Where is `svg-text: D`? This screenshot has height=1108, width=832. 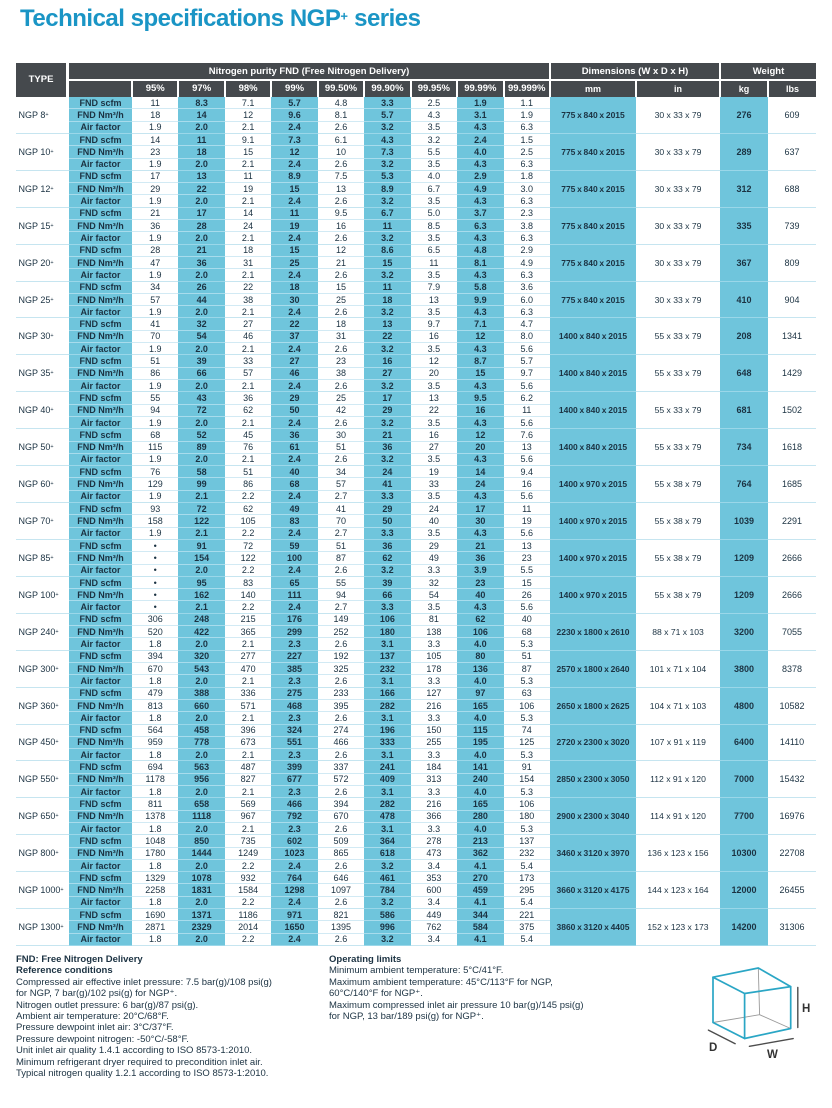
svg-text: D is located at coordinates (713, 1048).